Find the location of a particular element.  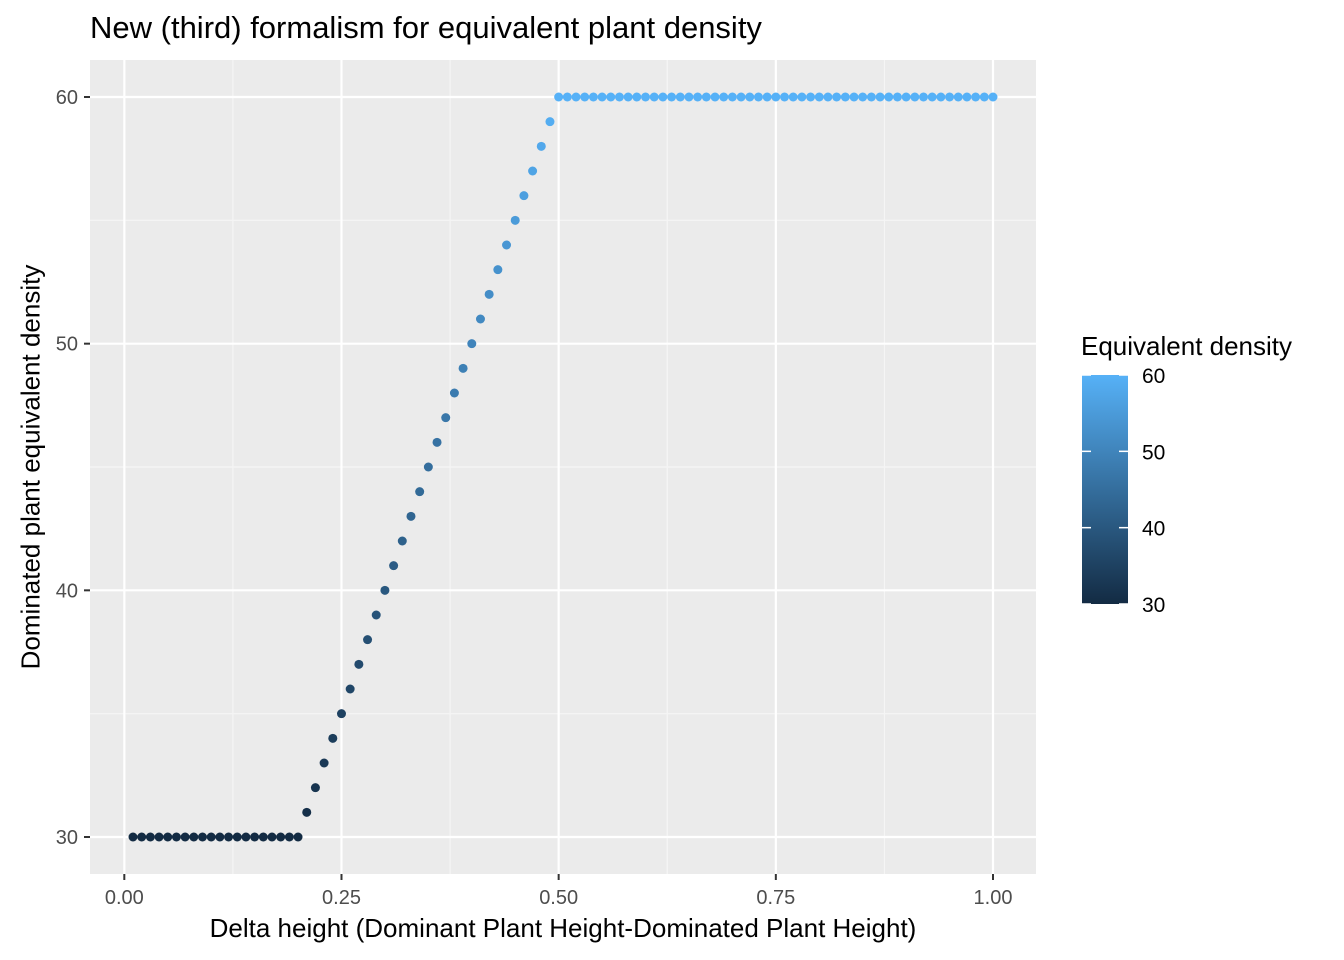

y-tick-label: 50 is located at coordinates (67, 345).